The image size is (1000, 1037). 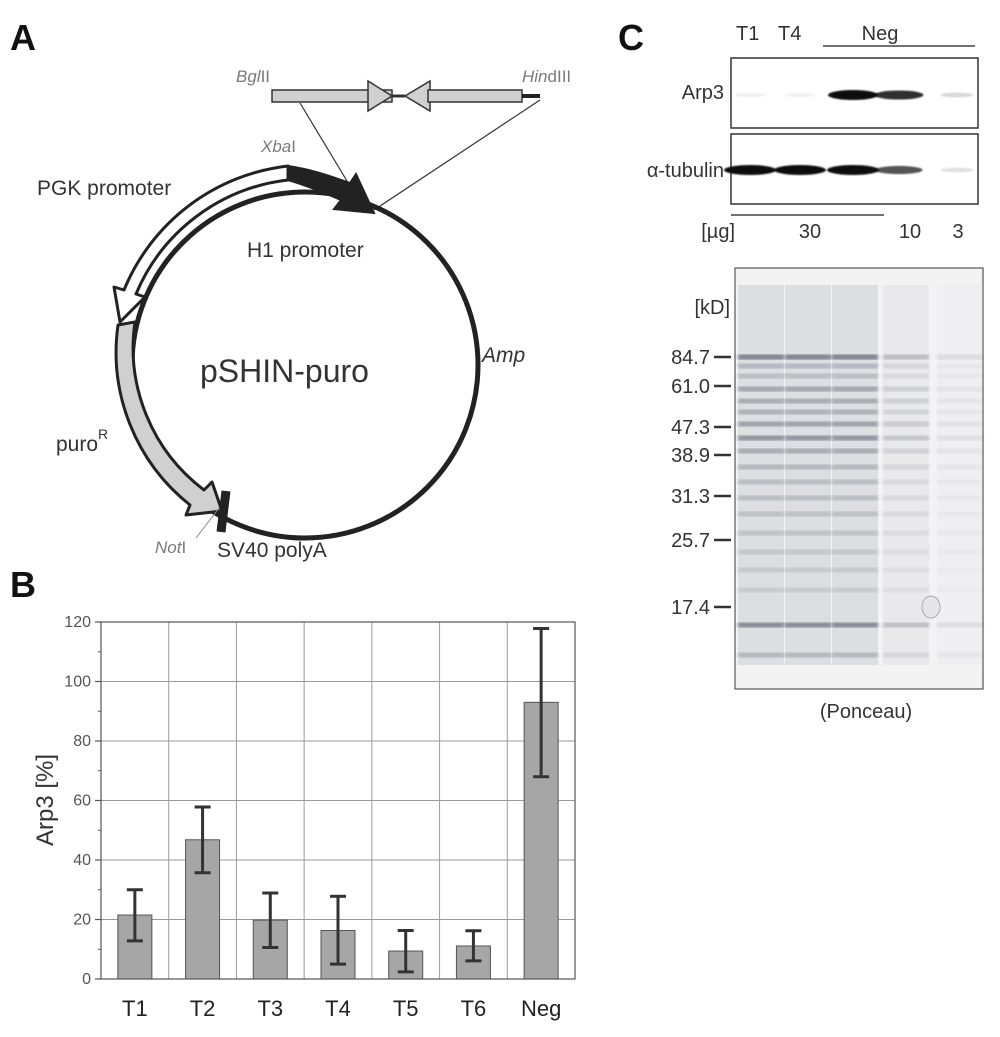 I want to click on h1-promoter-arrow, so click(x=331, y=189).